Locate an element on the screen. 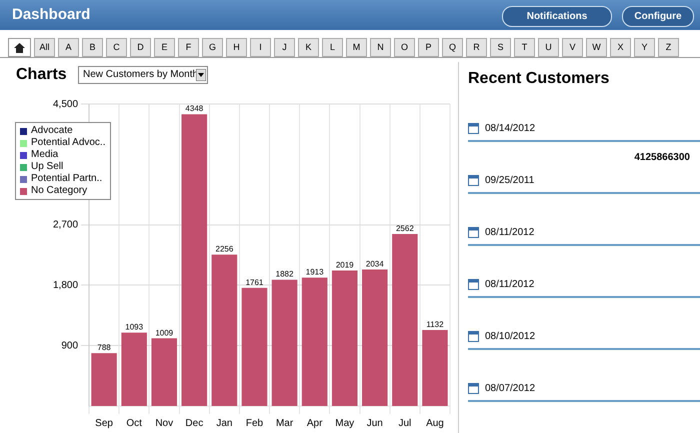 This screenshot has height=433, width=700. data-label: 4348 is located at coordinates (194, 109).